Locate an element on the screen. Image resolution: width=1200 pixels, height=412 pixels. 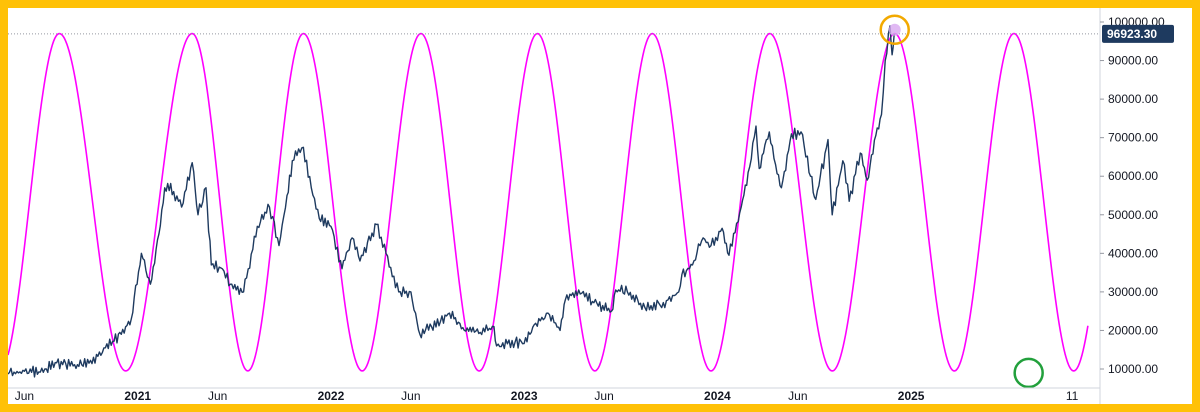
y-tick-label: 80000.00 is located at coordinates (1133, 99).